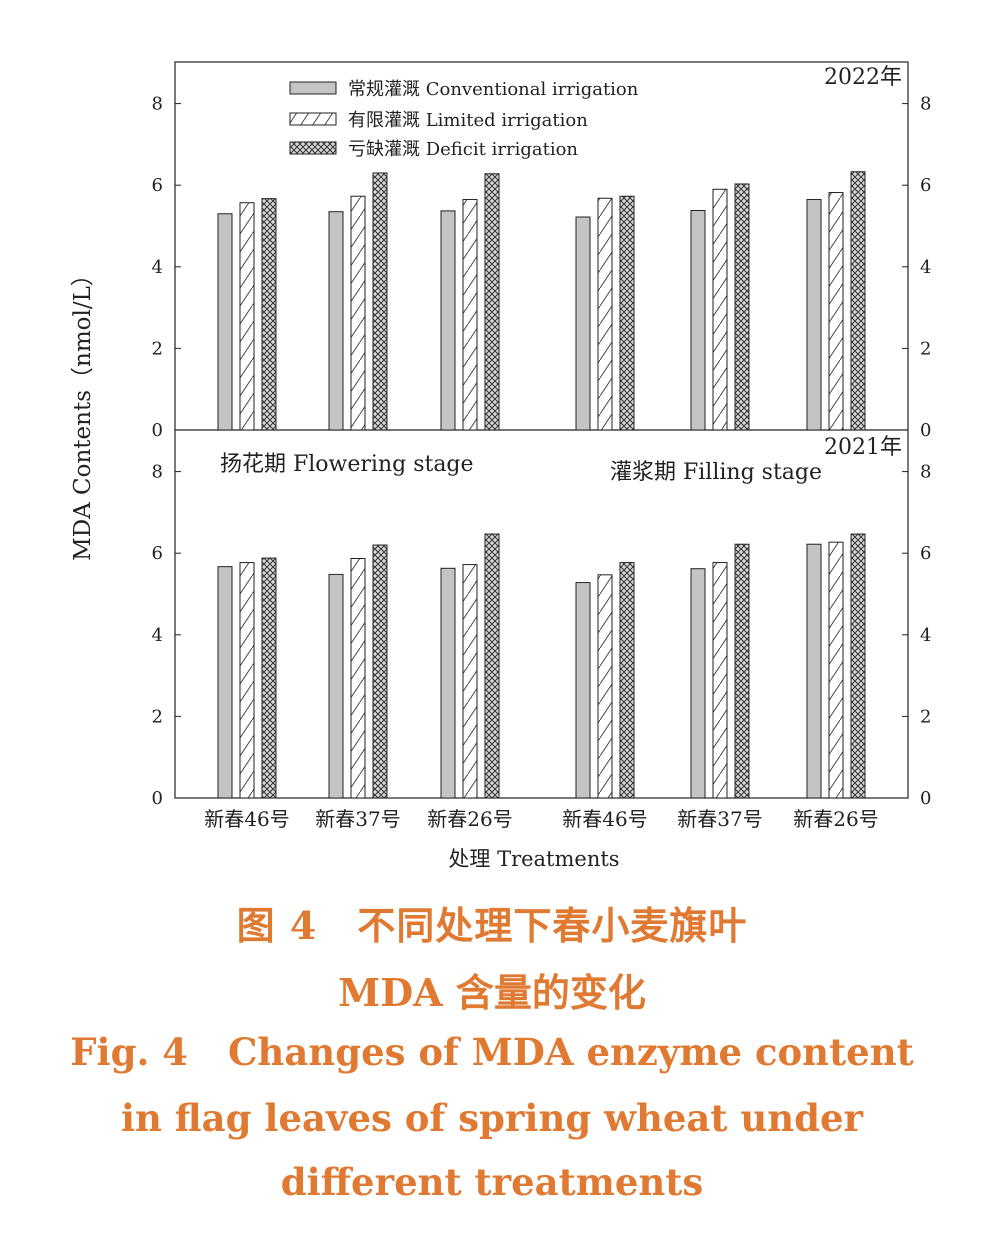 The height and width of the screenshot is (1245, 984). What do you see at coordinates (492, 992) in the screenshot?
I see `caption-cn-title-line2: MDA 含量的变化` at bounding box center [492, 992].